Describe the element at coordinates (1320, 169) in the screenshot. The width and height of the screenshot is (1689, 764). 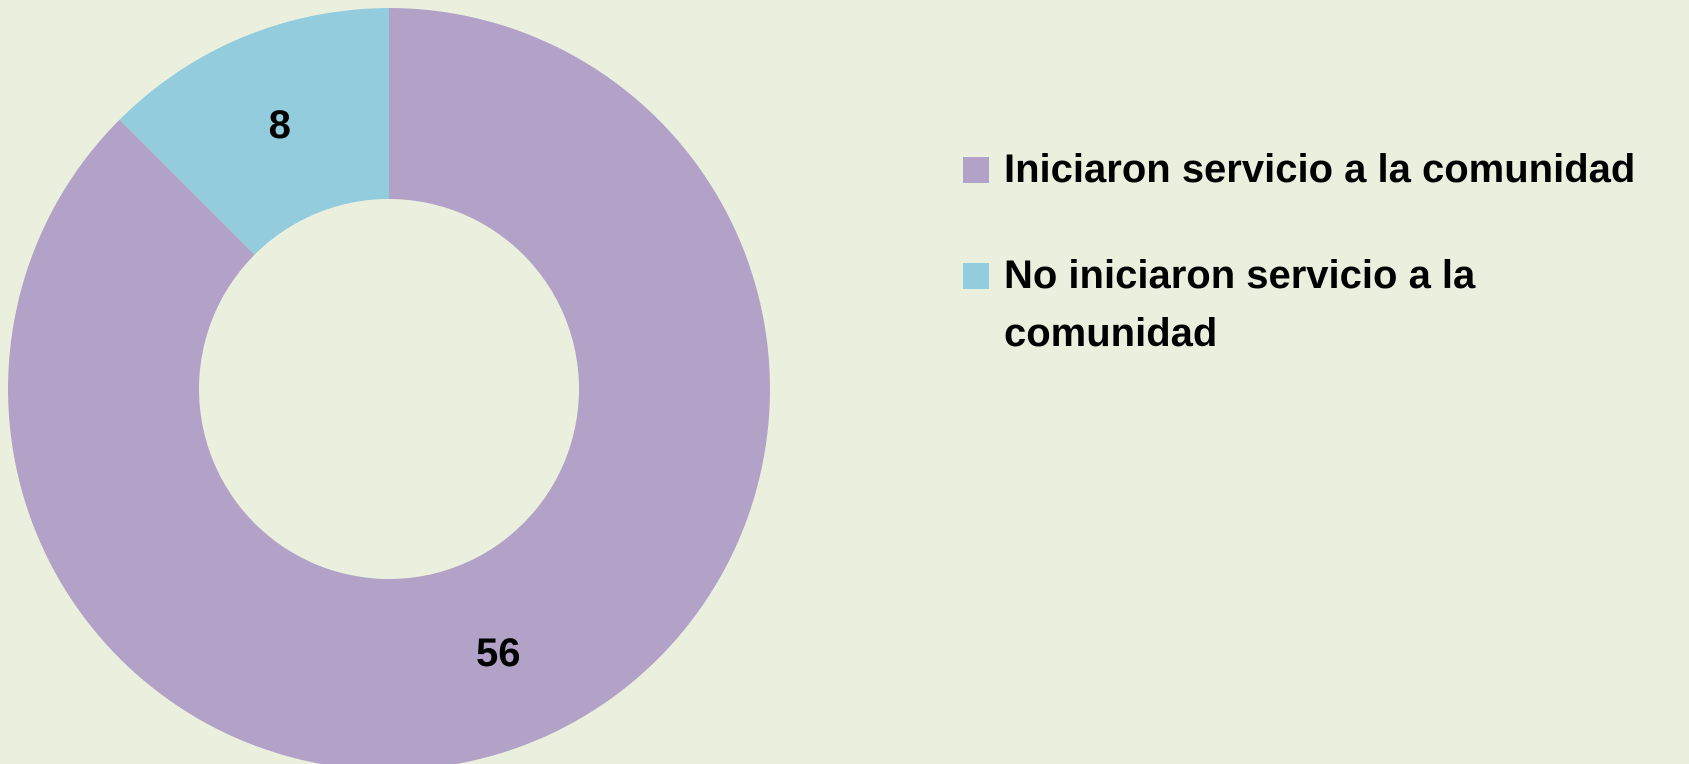
I see `legend-label-iniciaron: Iniciaron servicio a la comunidad` at that location.